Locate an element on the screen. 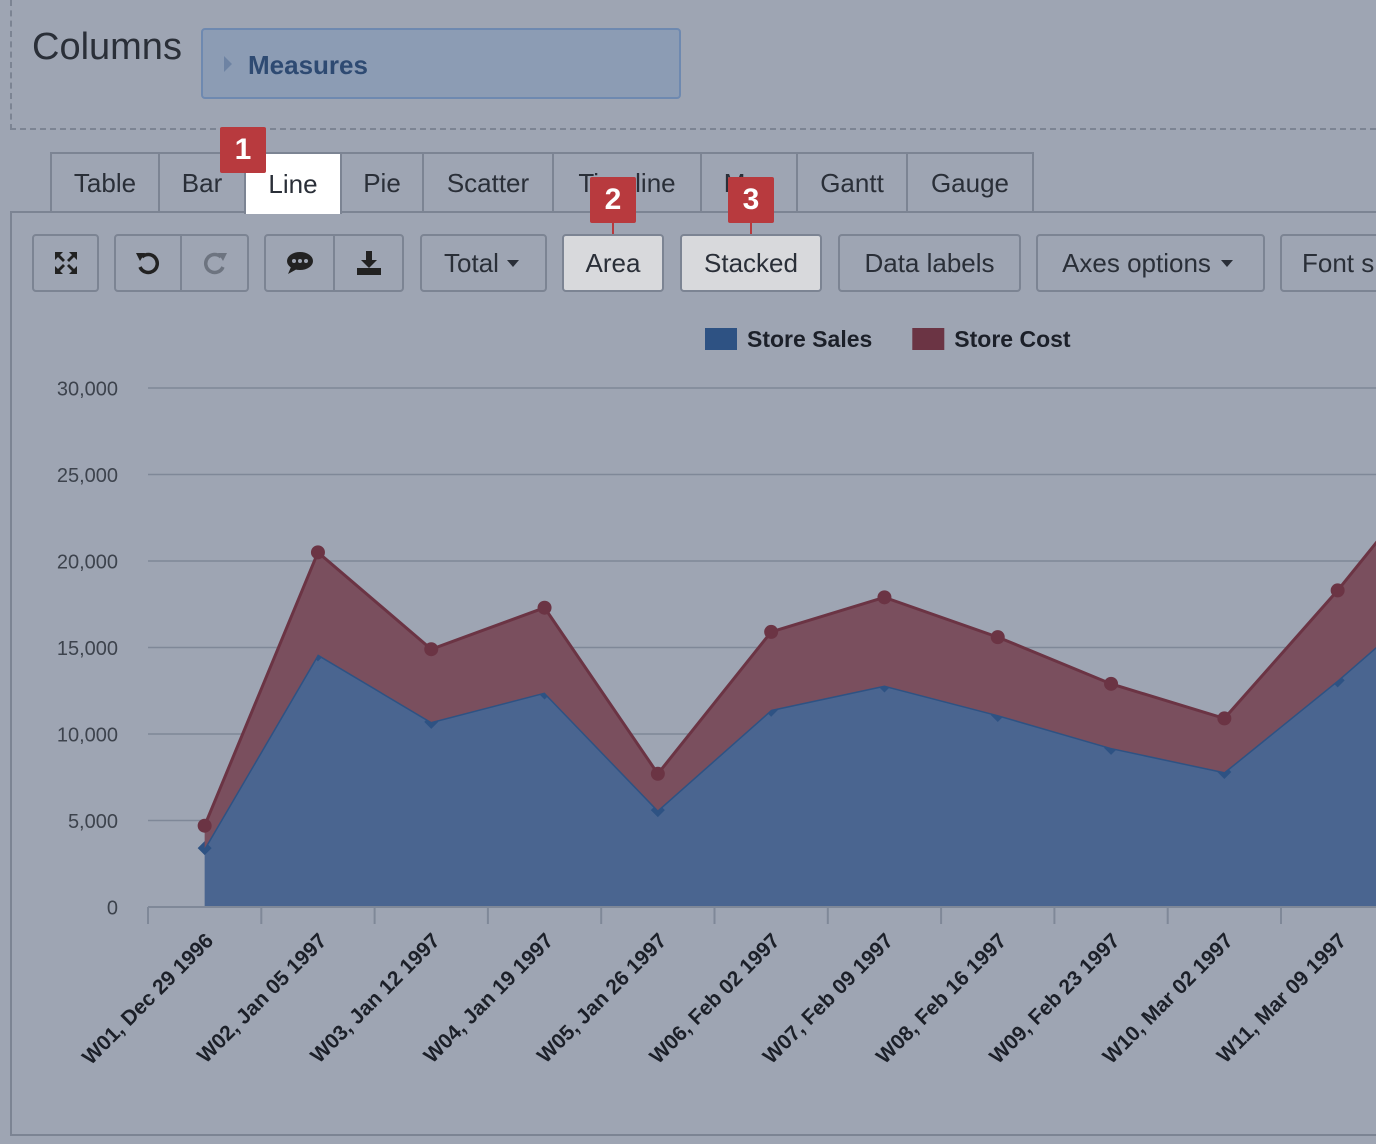  comment-button is located at coordinates (299, 263).